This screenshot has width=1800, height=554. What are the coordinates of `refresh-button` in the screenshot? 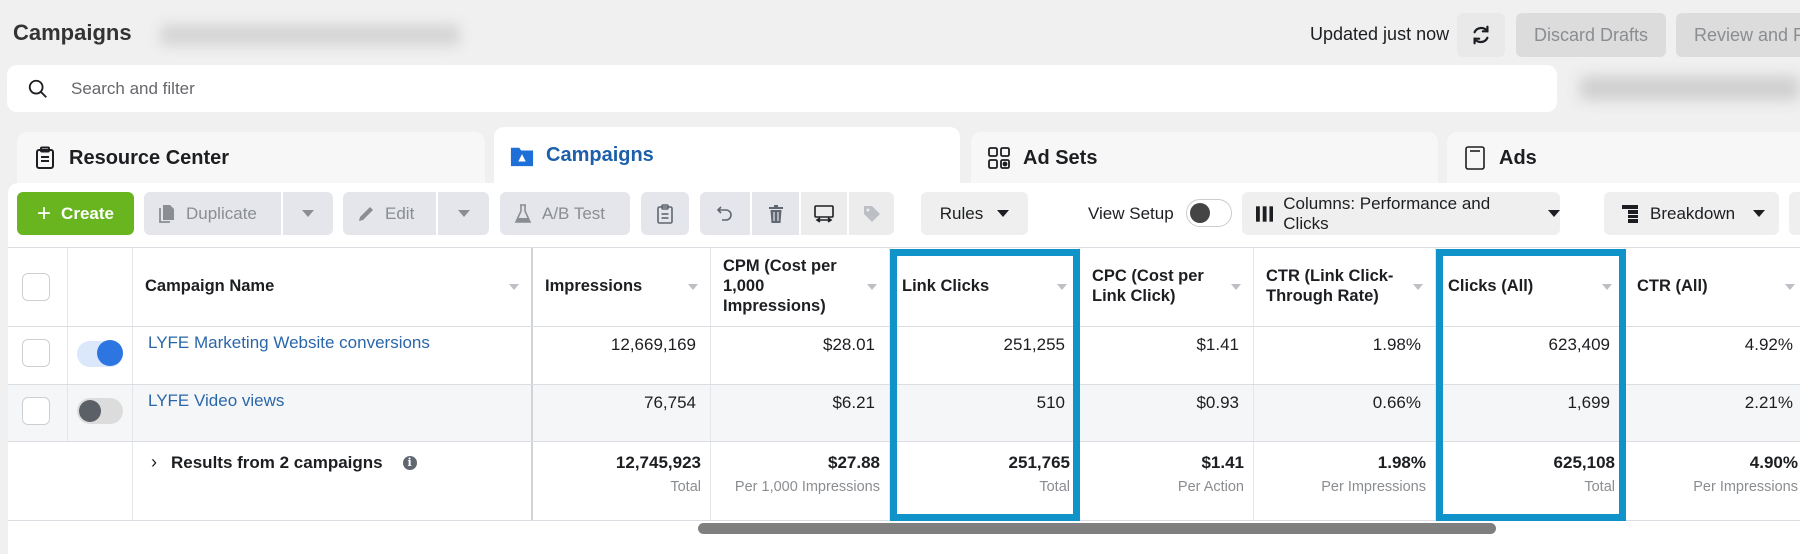 It's located at (1481, 35).